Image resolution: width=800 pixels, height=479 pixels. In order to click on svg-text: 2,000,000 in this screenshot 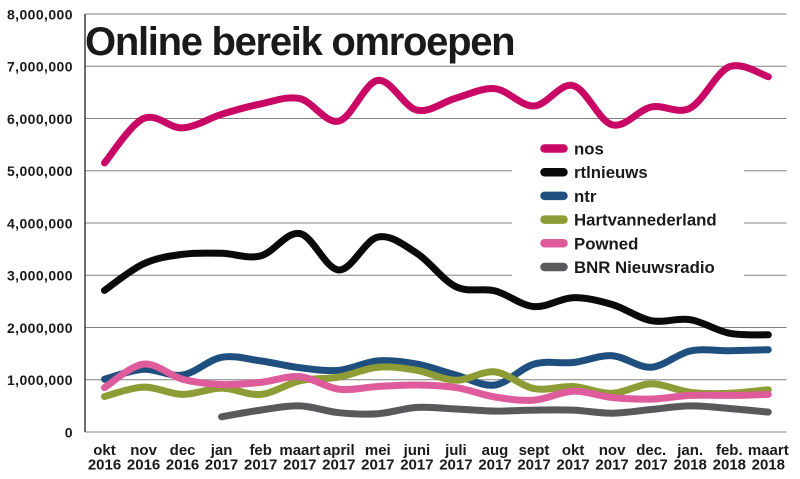, I will do `click(40, 328)`.